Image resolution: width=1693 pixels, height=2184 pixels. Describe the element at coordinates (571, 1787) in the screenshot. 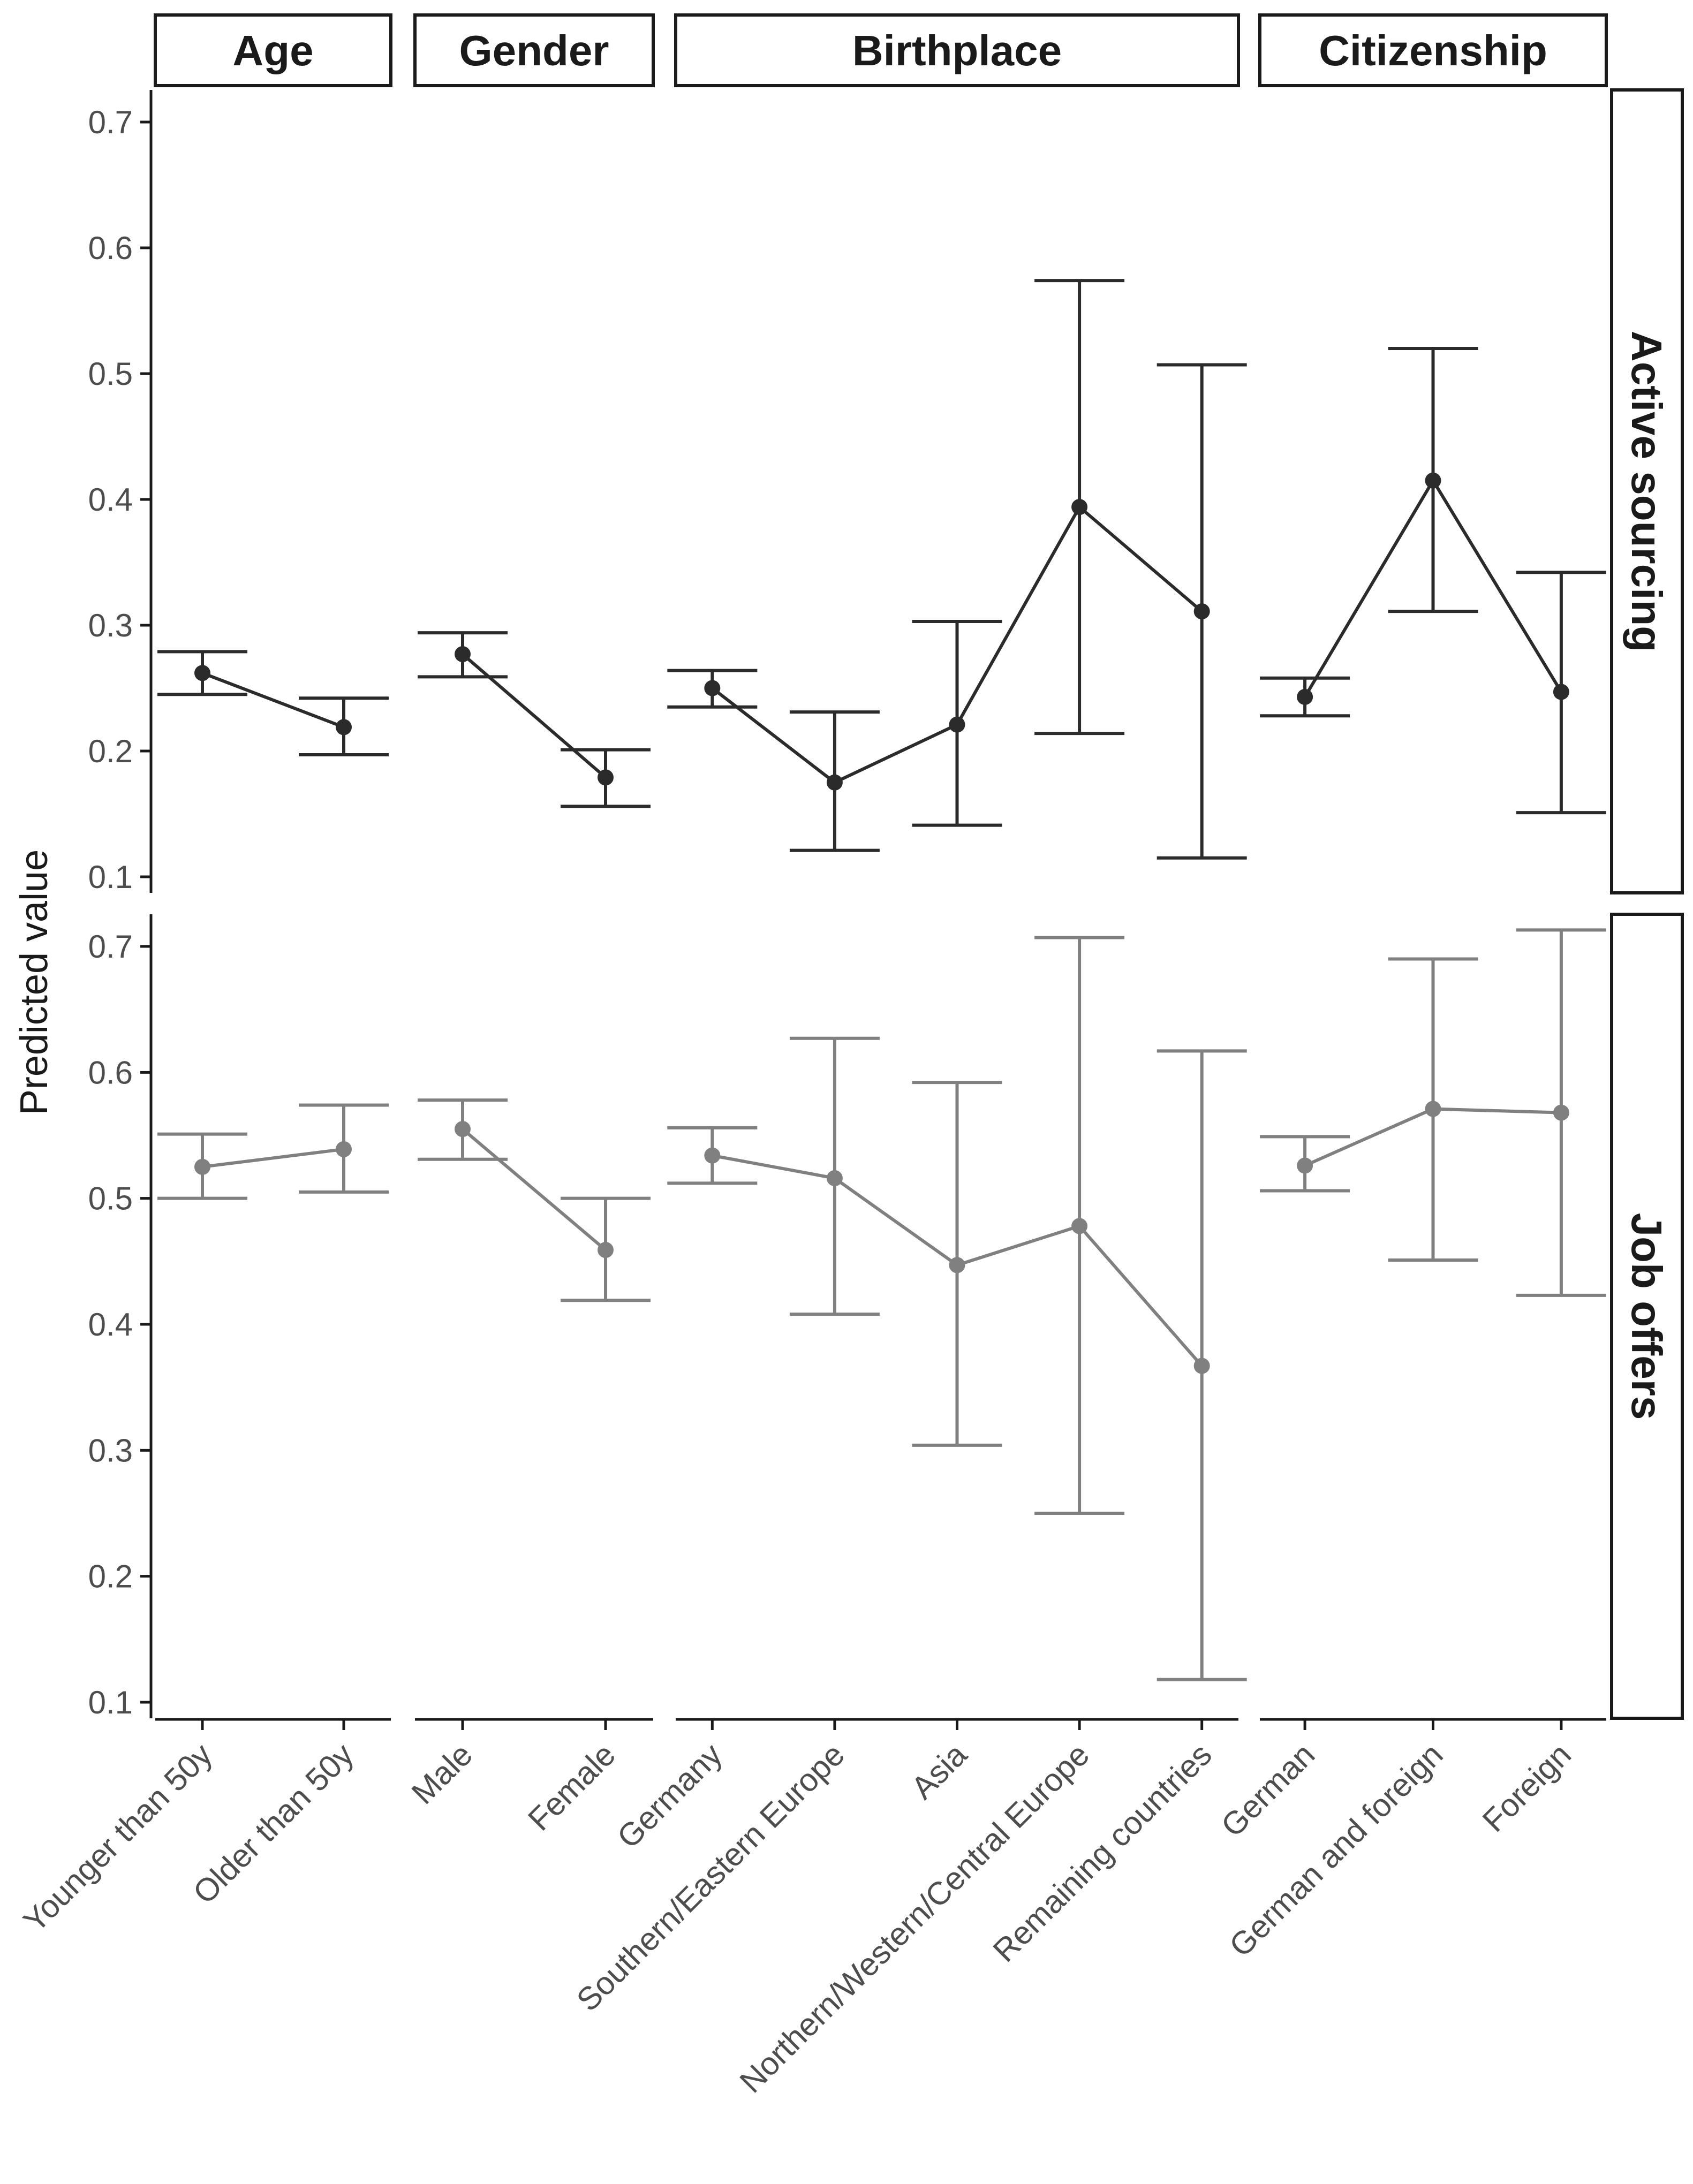

I see `x-tick-label: Female` at that location.